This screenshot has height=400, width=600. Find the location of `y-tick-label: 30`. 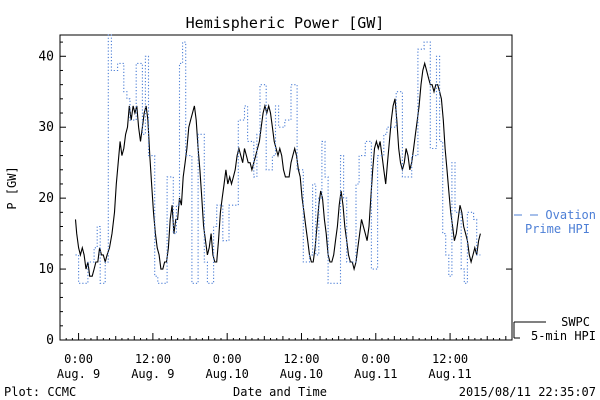

y-tick-label: 30 is located at coordinates (46, 127).